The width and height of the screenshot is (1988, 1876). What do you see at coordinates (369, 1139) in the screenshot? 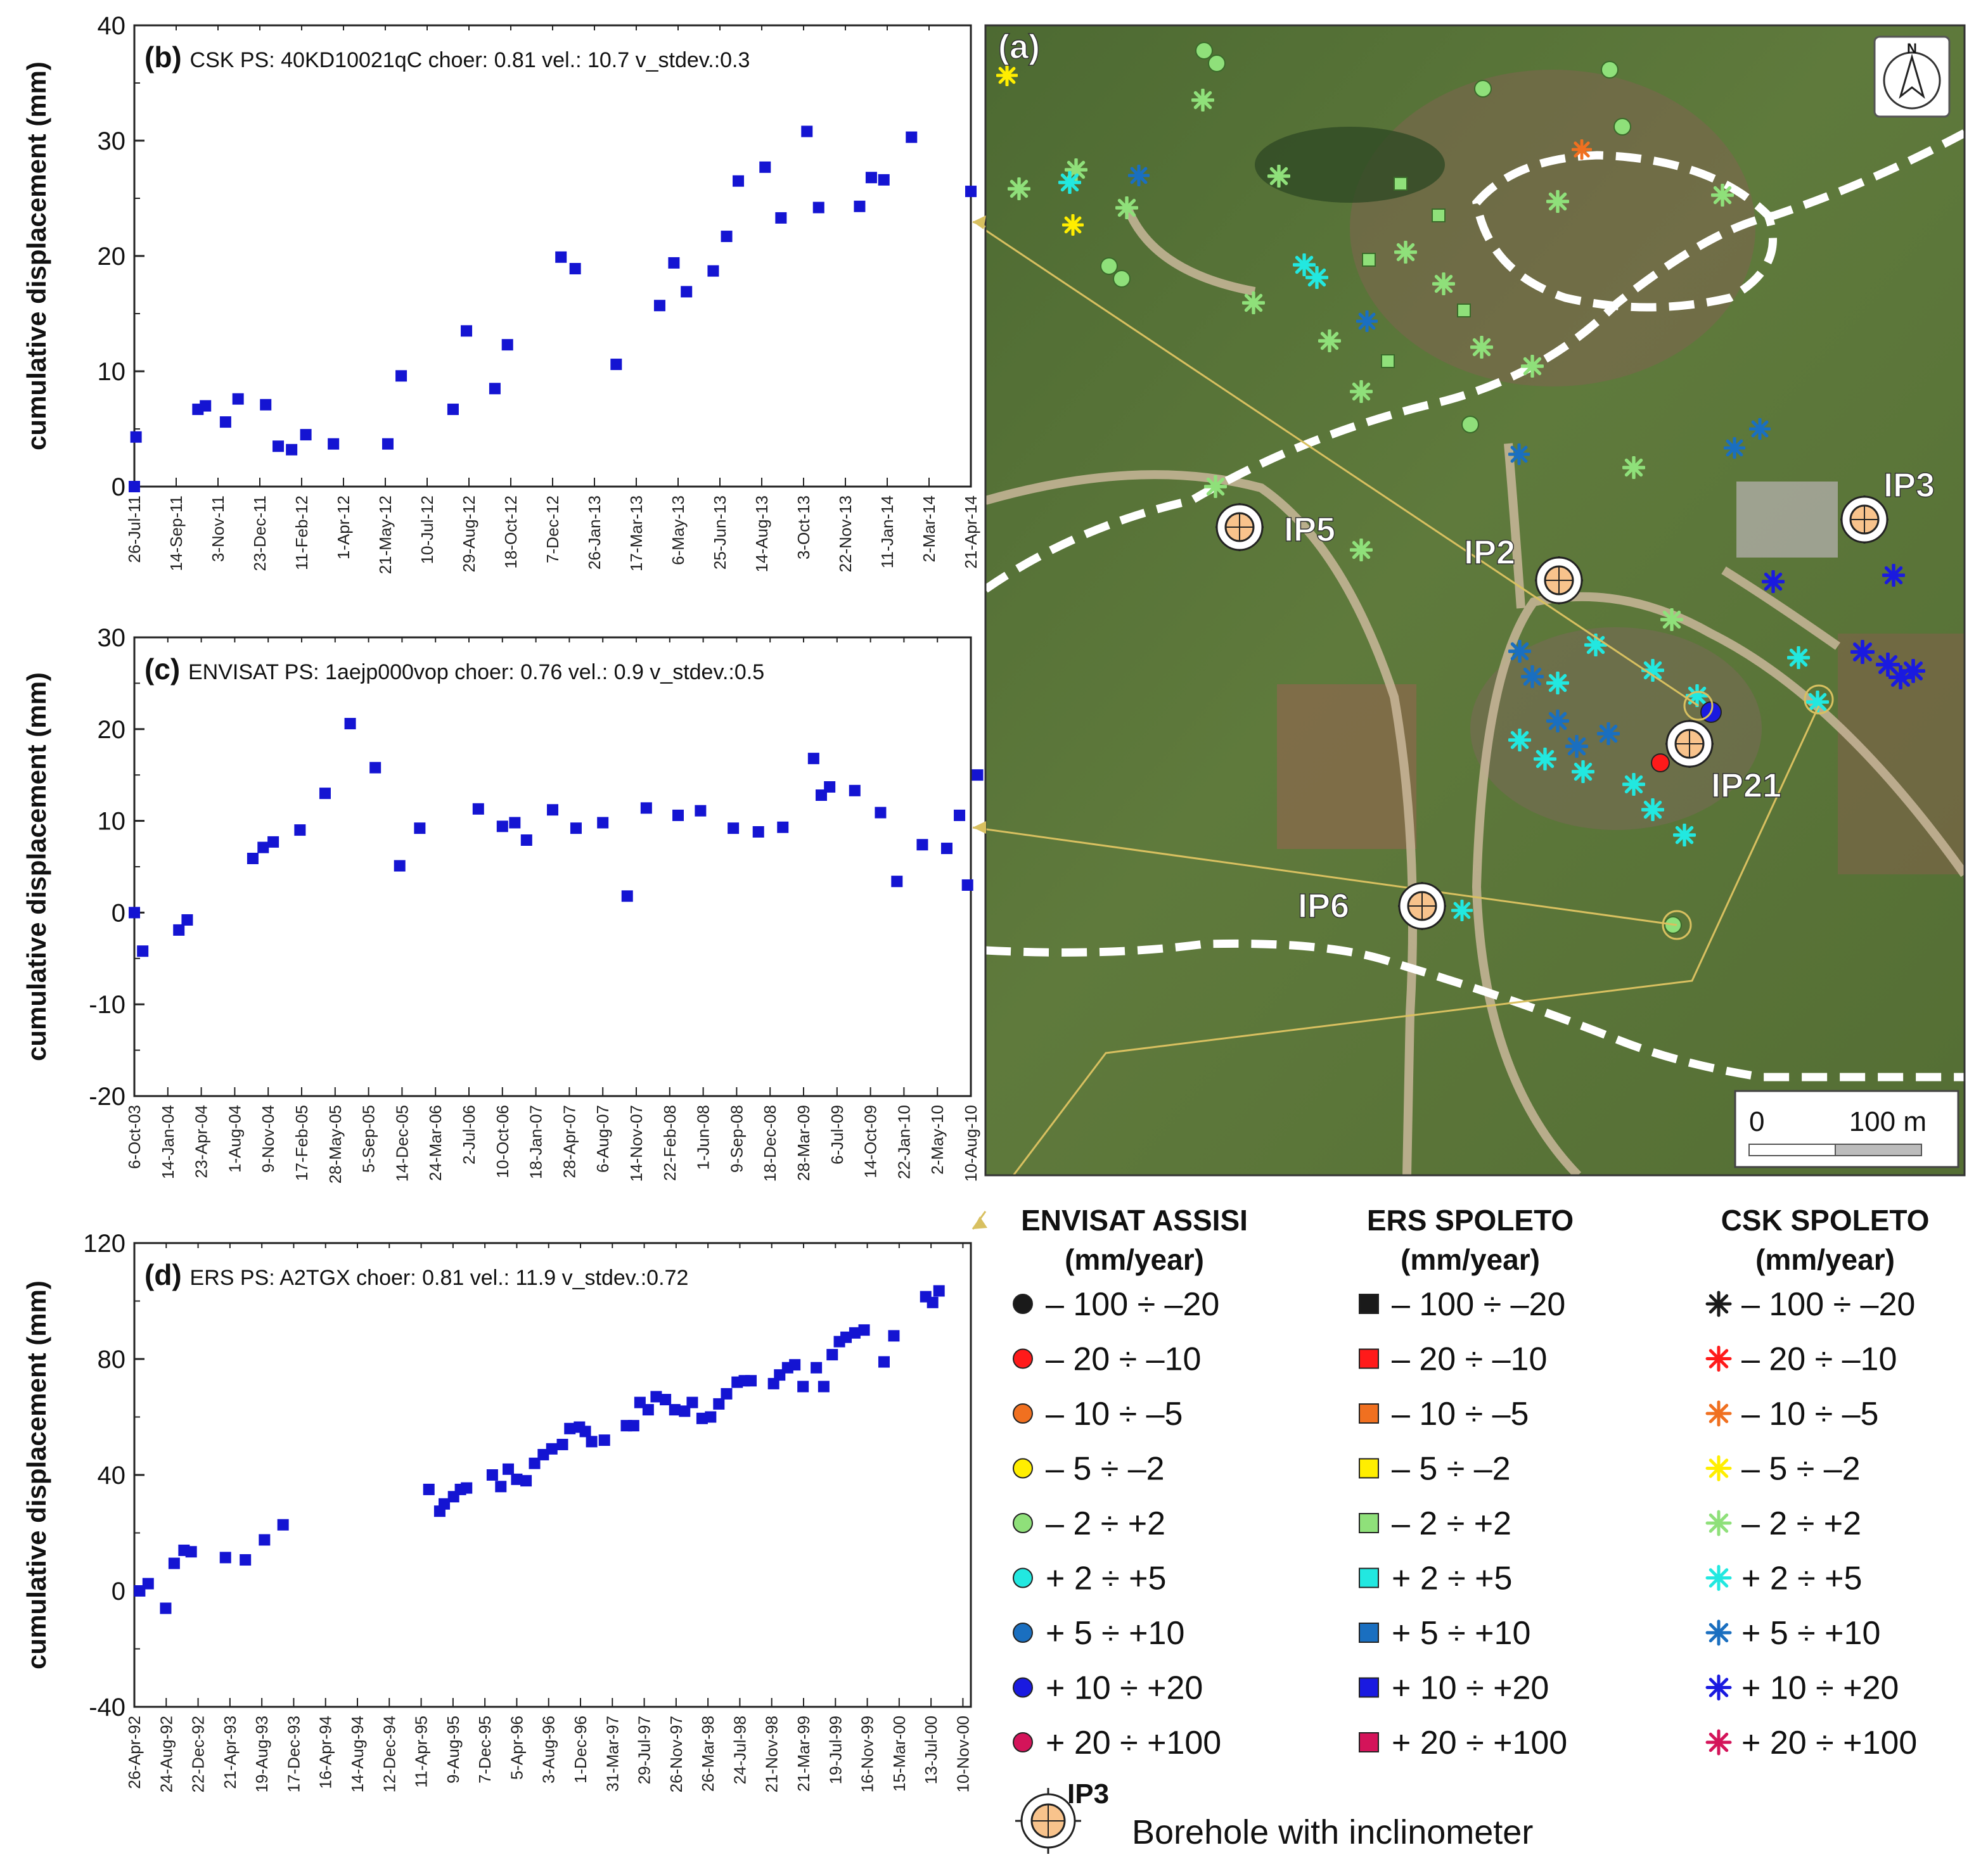
I see `x-tick-label: 5-Sep-05` at bounding box center [369, 1139].